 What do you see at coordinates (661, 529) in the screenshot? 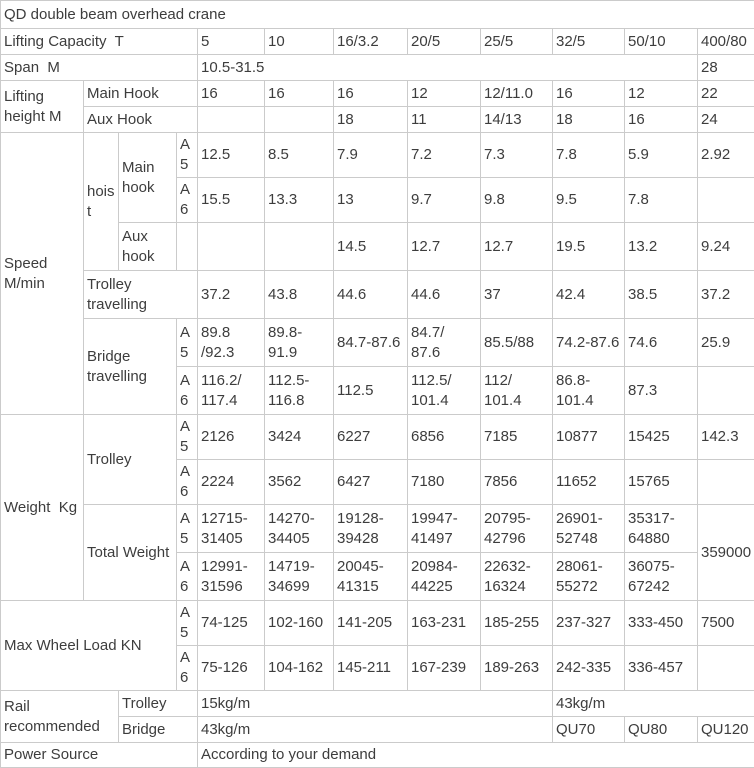
I see `value-cell: 35317- 64880` at bounding box center [661, 529].